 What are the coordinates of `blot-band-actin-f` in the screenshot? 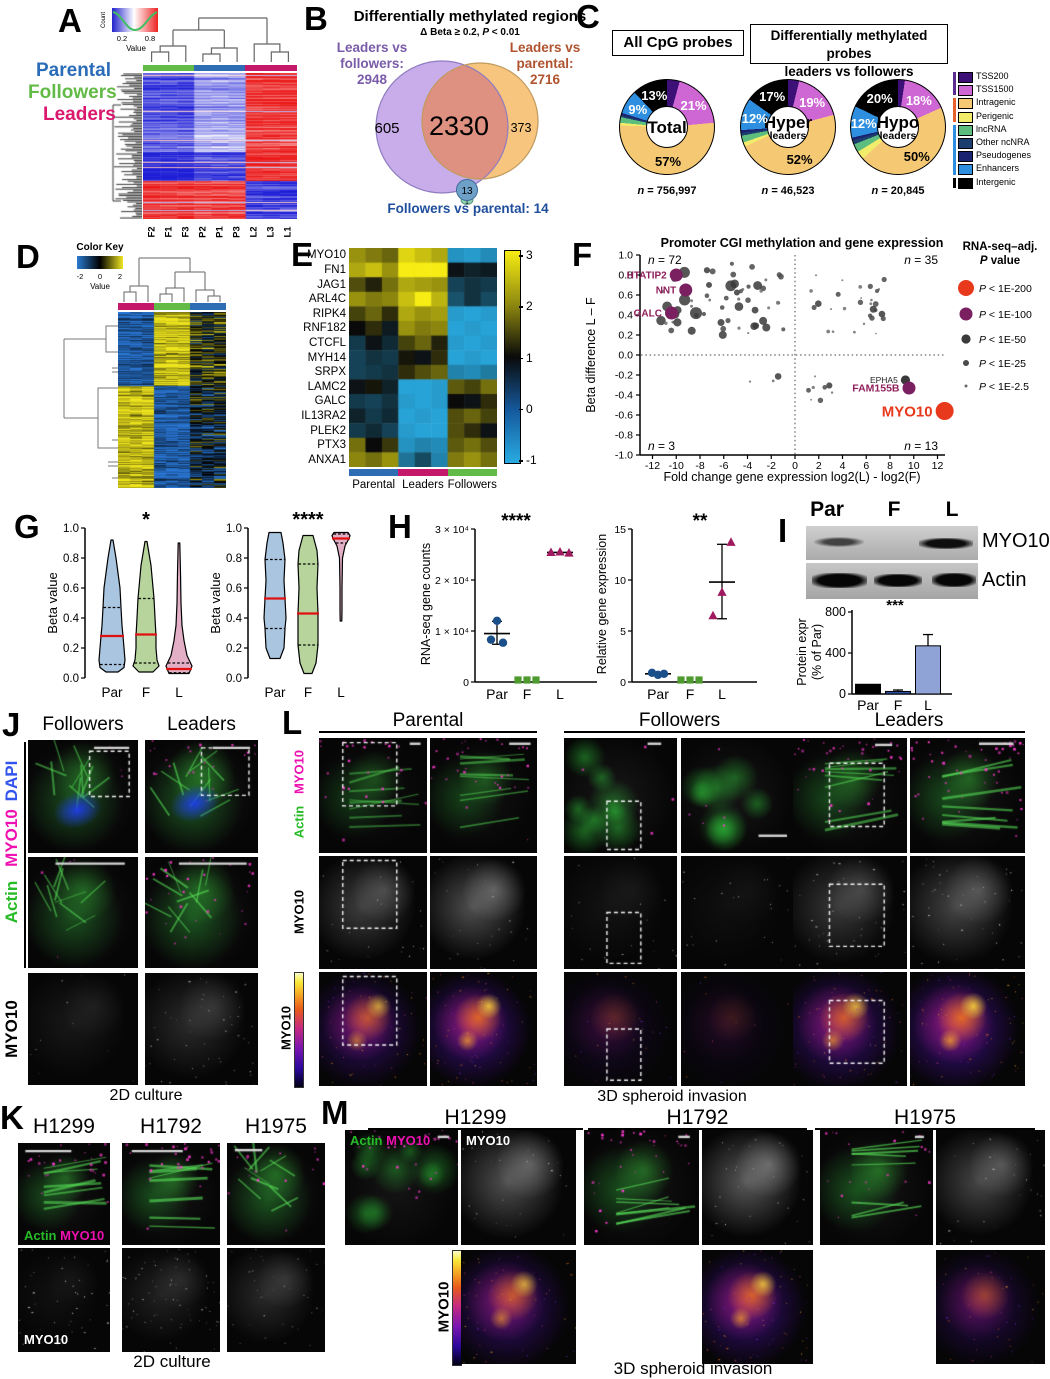 It's located at (898, 580).